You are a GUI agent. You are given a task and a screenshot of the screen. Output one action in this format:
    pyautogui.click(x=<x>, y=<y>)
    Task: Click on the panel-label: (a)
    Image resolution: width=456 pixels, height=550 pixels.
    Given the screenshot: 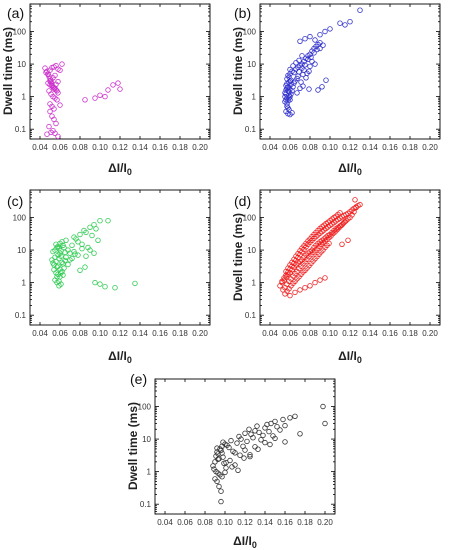 What is the action you would take?
    pyautogui.click(x=15, y=13)
    